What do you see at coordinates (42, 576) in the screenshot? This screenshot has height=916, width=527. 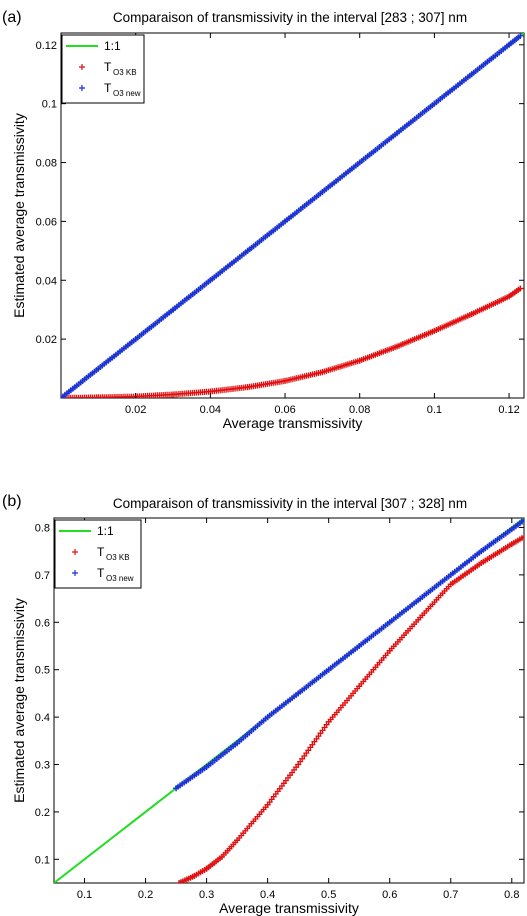 I see `y-tick-label: 0.7` at bounding box center [42, 576].